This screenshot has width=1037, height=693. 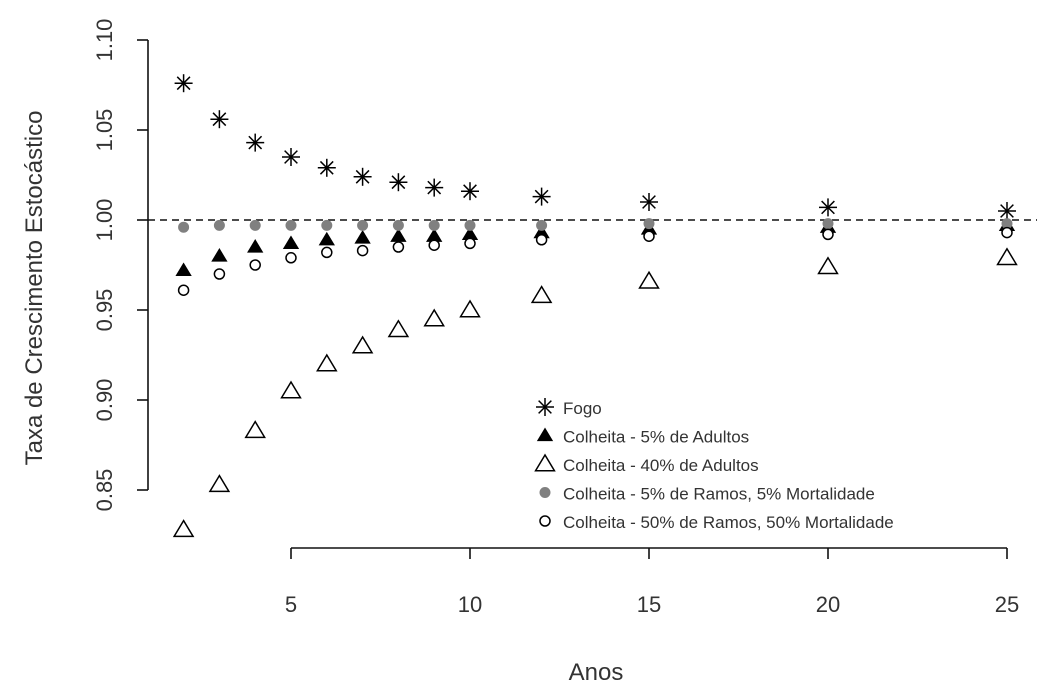 I want to click on legend-label: Fogo, so click(x=582, y=408).